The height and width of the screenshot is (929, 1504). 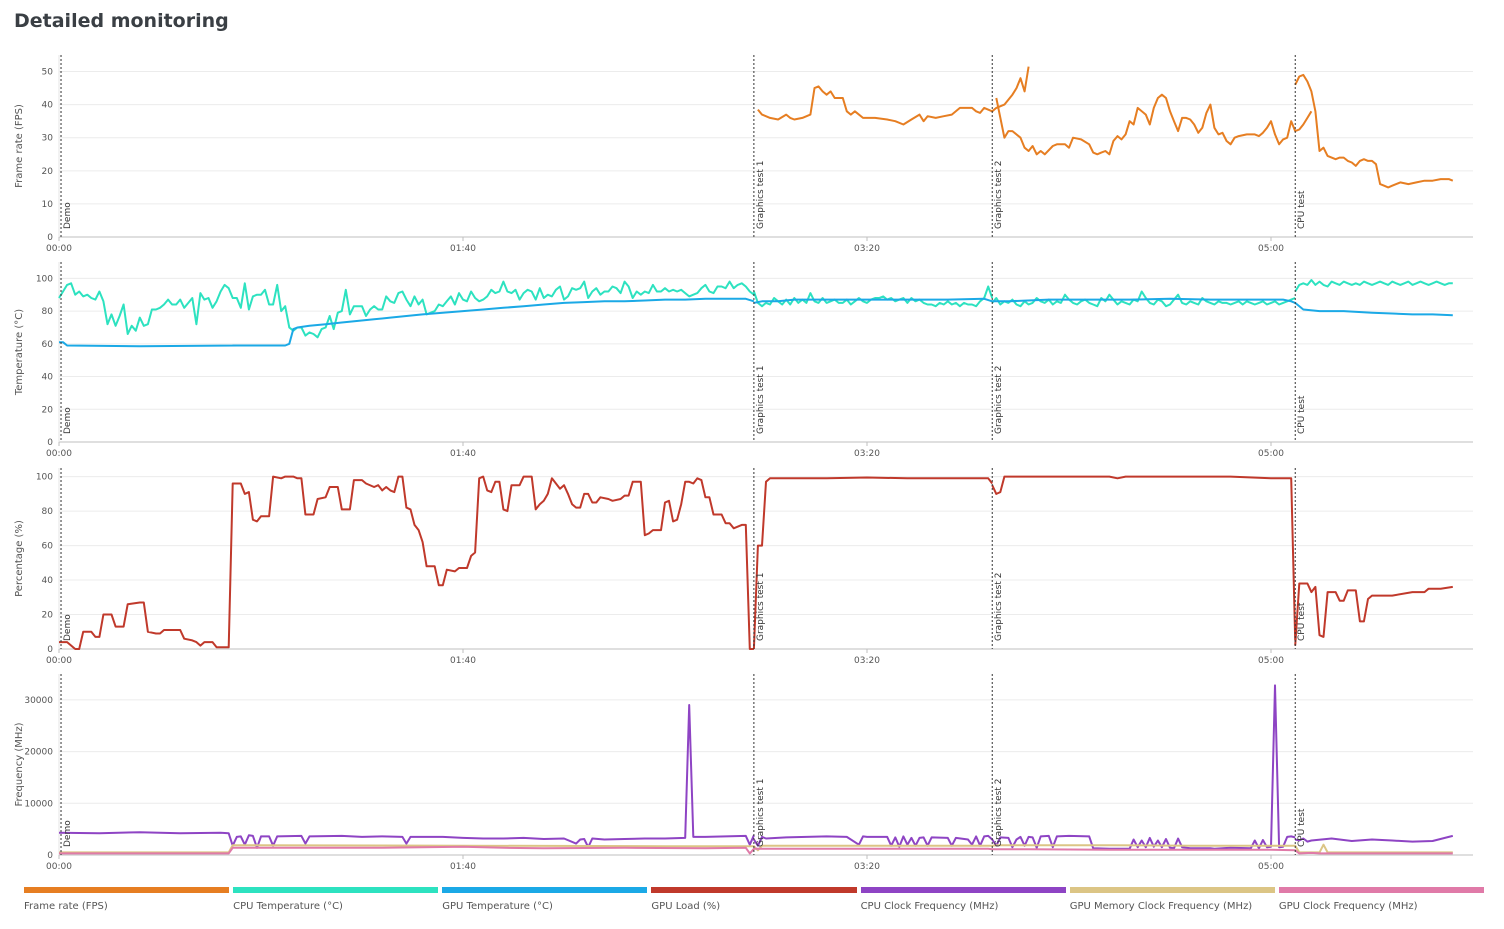 What do you see at coordinates (48, 205) in the screenshot?
I see `y-tick-label: 10` at bounding box center [48, 205].